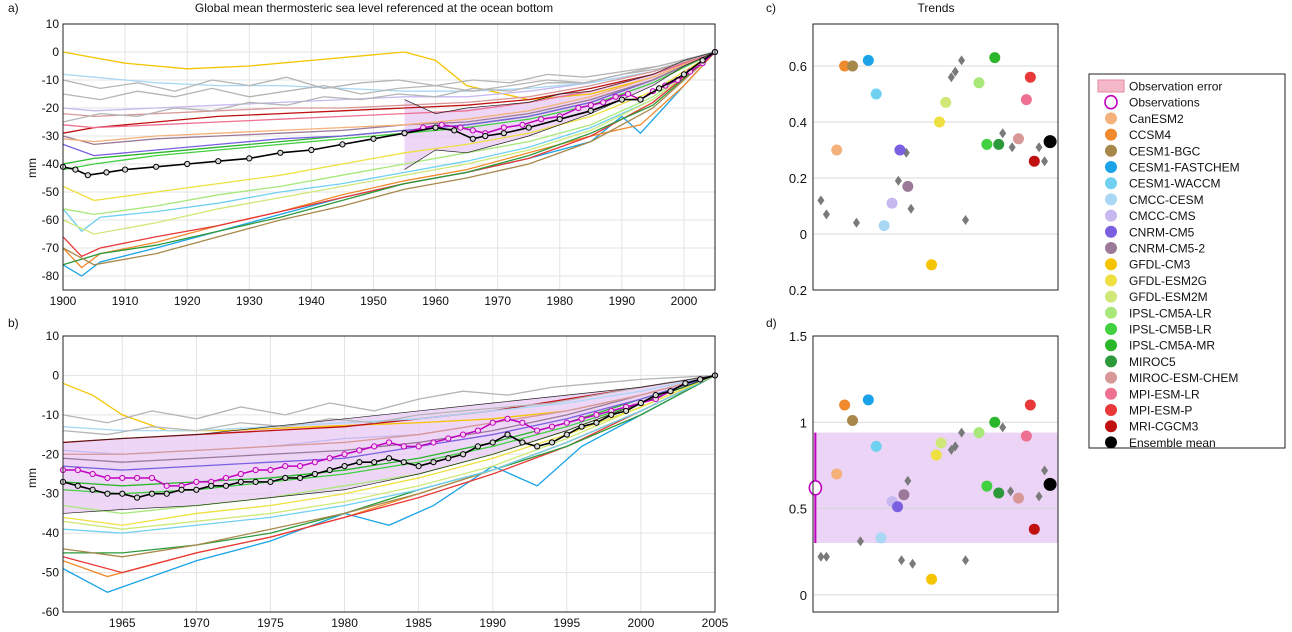 The image size is (1292, 632). Describe the element at coordinates (987, 486) in the screenshot. I see `trend-point-ipsl-cm5b-lr` at that location.